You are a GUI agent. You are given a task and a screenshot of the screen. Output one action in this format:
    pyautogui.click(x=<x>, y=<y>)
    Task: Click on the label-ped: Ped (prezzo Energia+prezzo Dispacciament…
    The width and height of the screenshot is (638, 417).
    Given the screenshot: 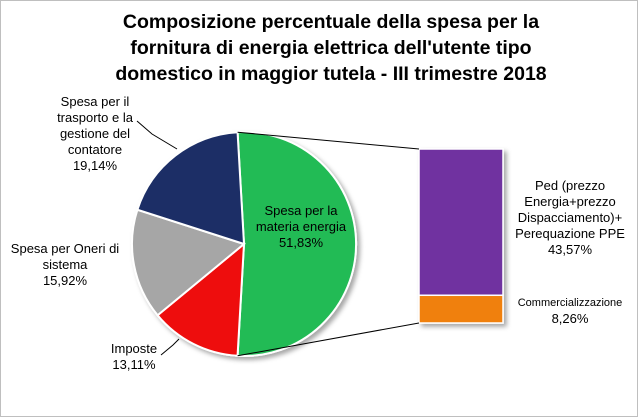 What is the action you would take?
    pyautogui.click(x=570, y=218)
    